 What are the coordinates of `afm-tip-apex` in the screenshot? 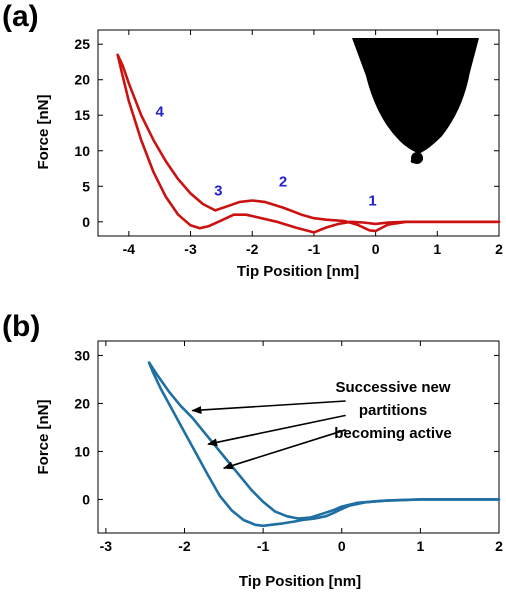 It's located at (417, 158).